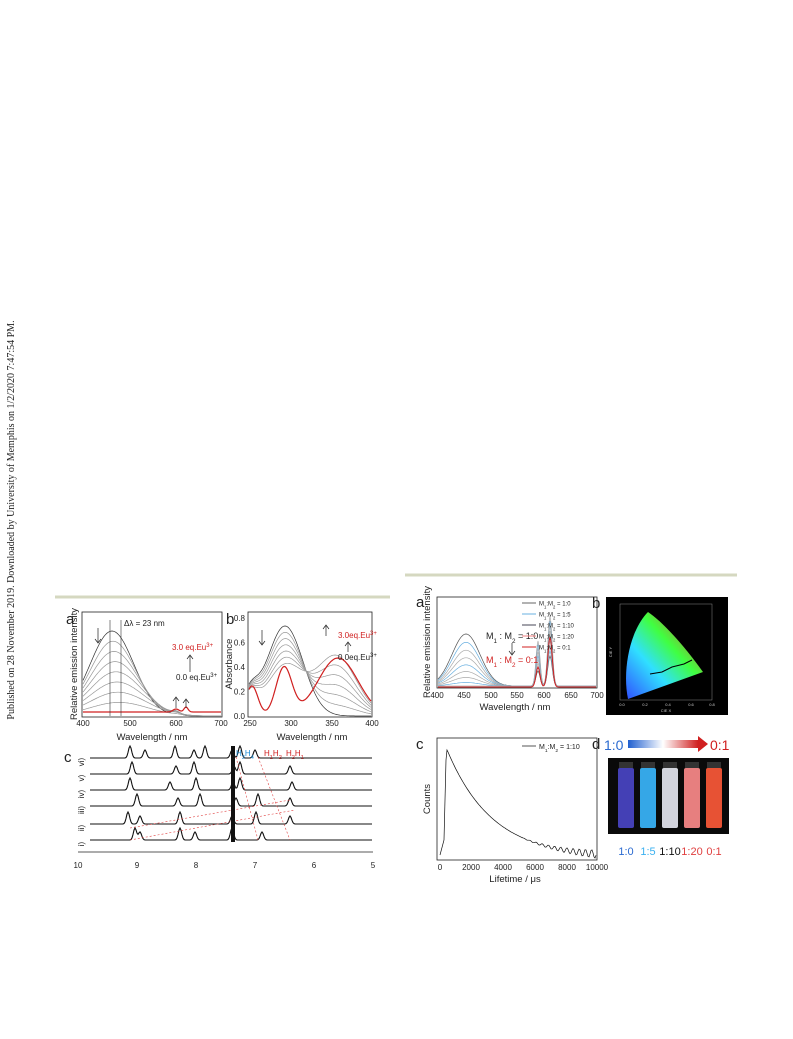 The height and width of the screenshot is (1039, 793). I want to click on annotation: 3.0eq.Eu3+, so click(357, 635).